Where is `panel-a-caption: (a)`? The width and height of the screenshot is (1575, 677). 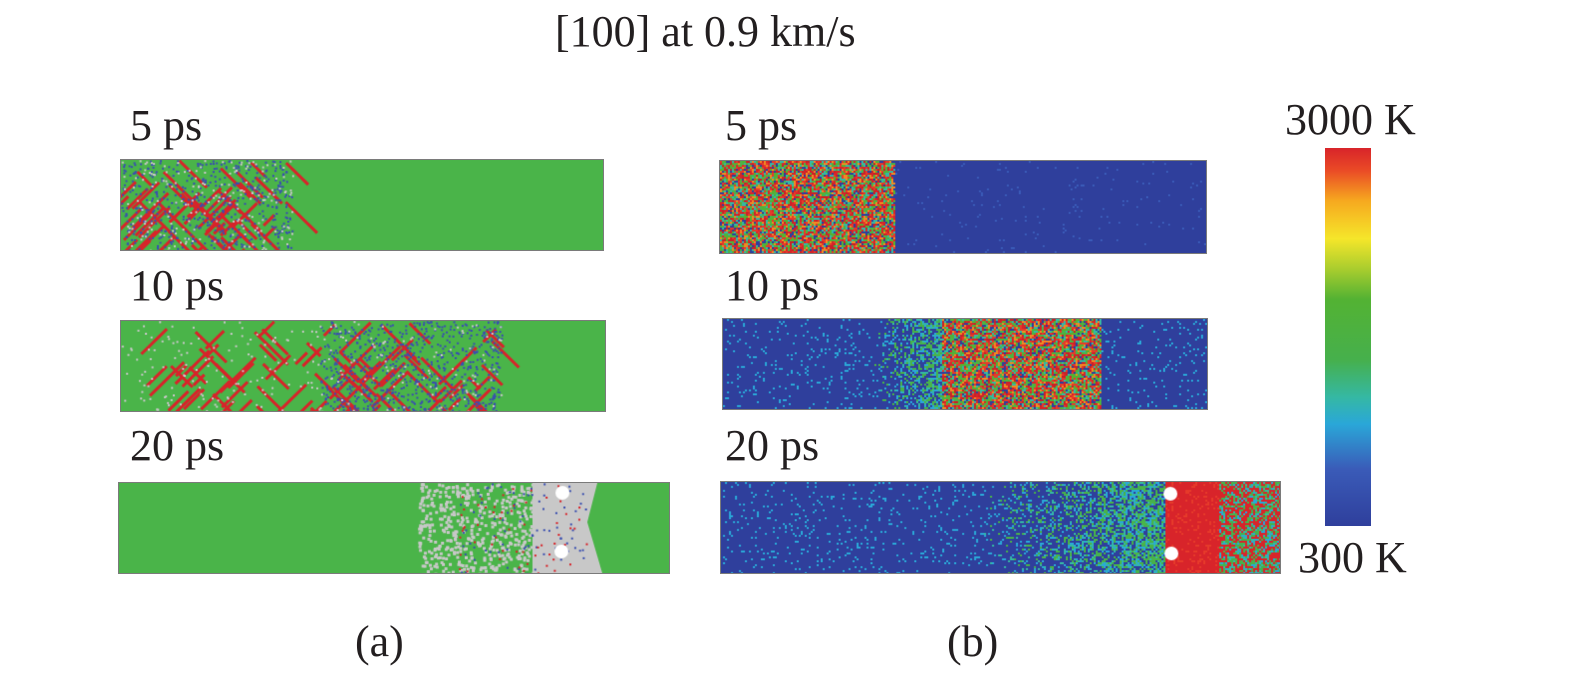
panel-a-caption: (a) is located at coordinates (379, 641).